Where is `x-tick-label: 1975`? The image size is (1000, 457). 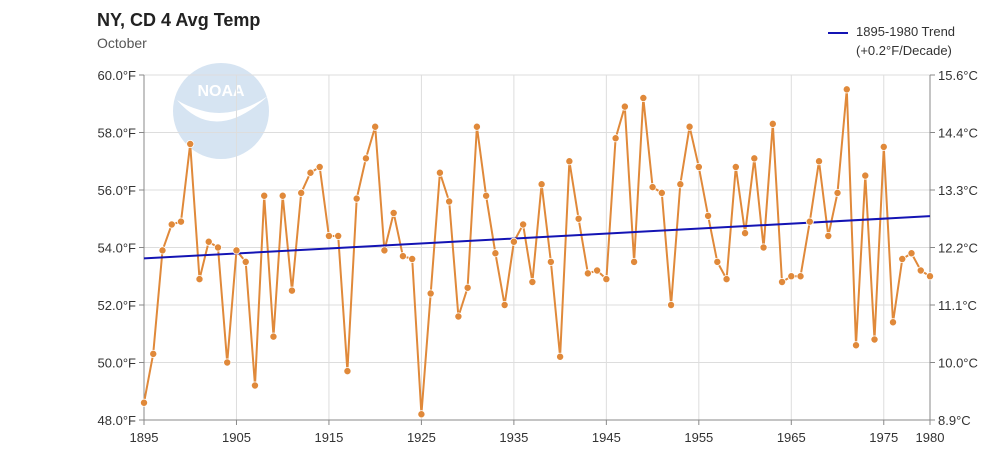
x-tick-label: 1975 is located at coordinates (883, 437).